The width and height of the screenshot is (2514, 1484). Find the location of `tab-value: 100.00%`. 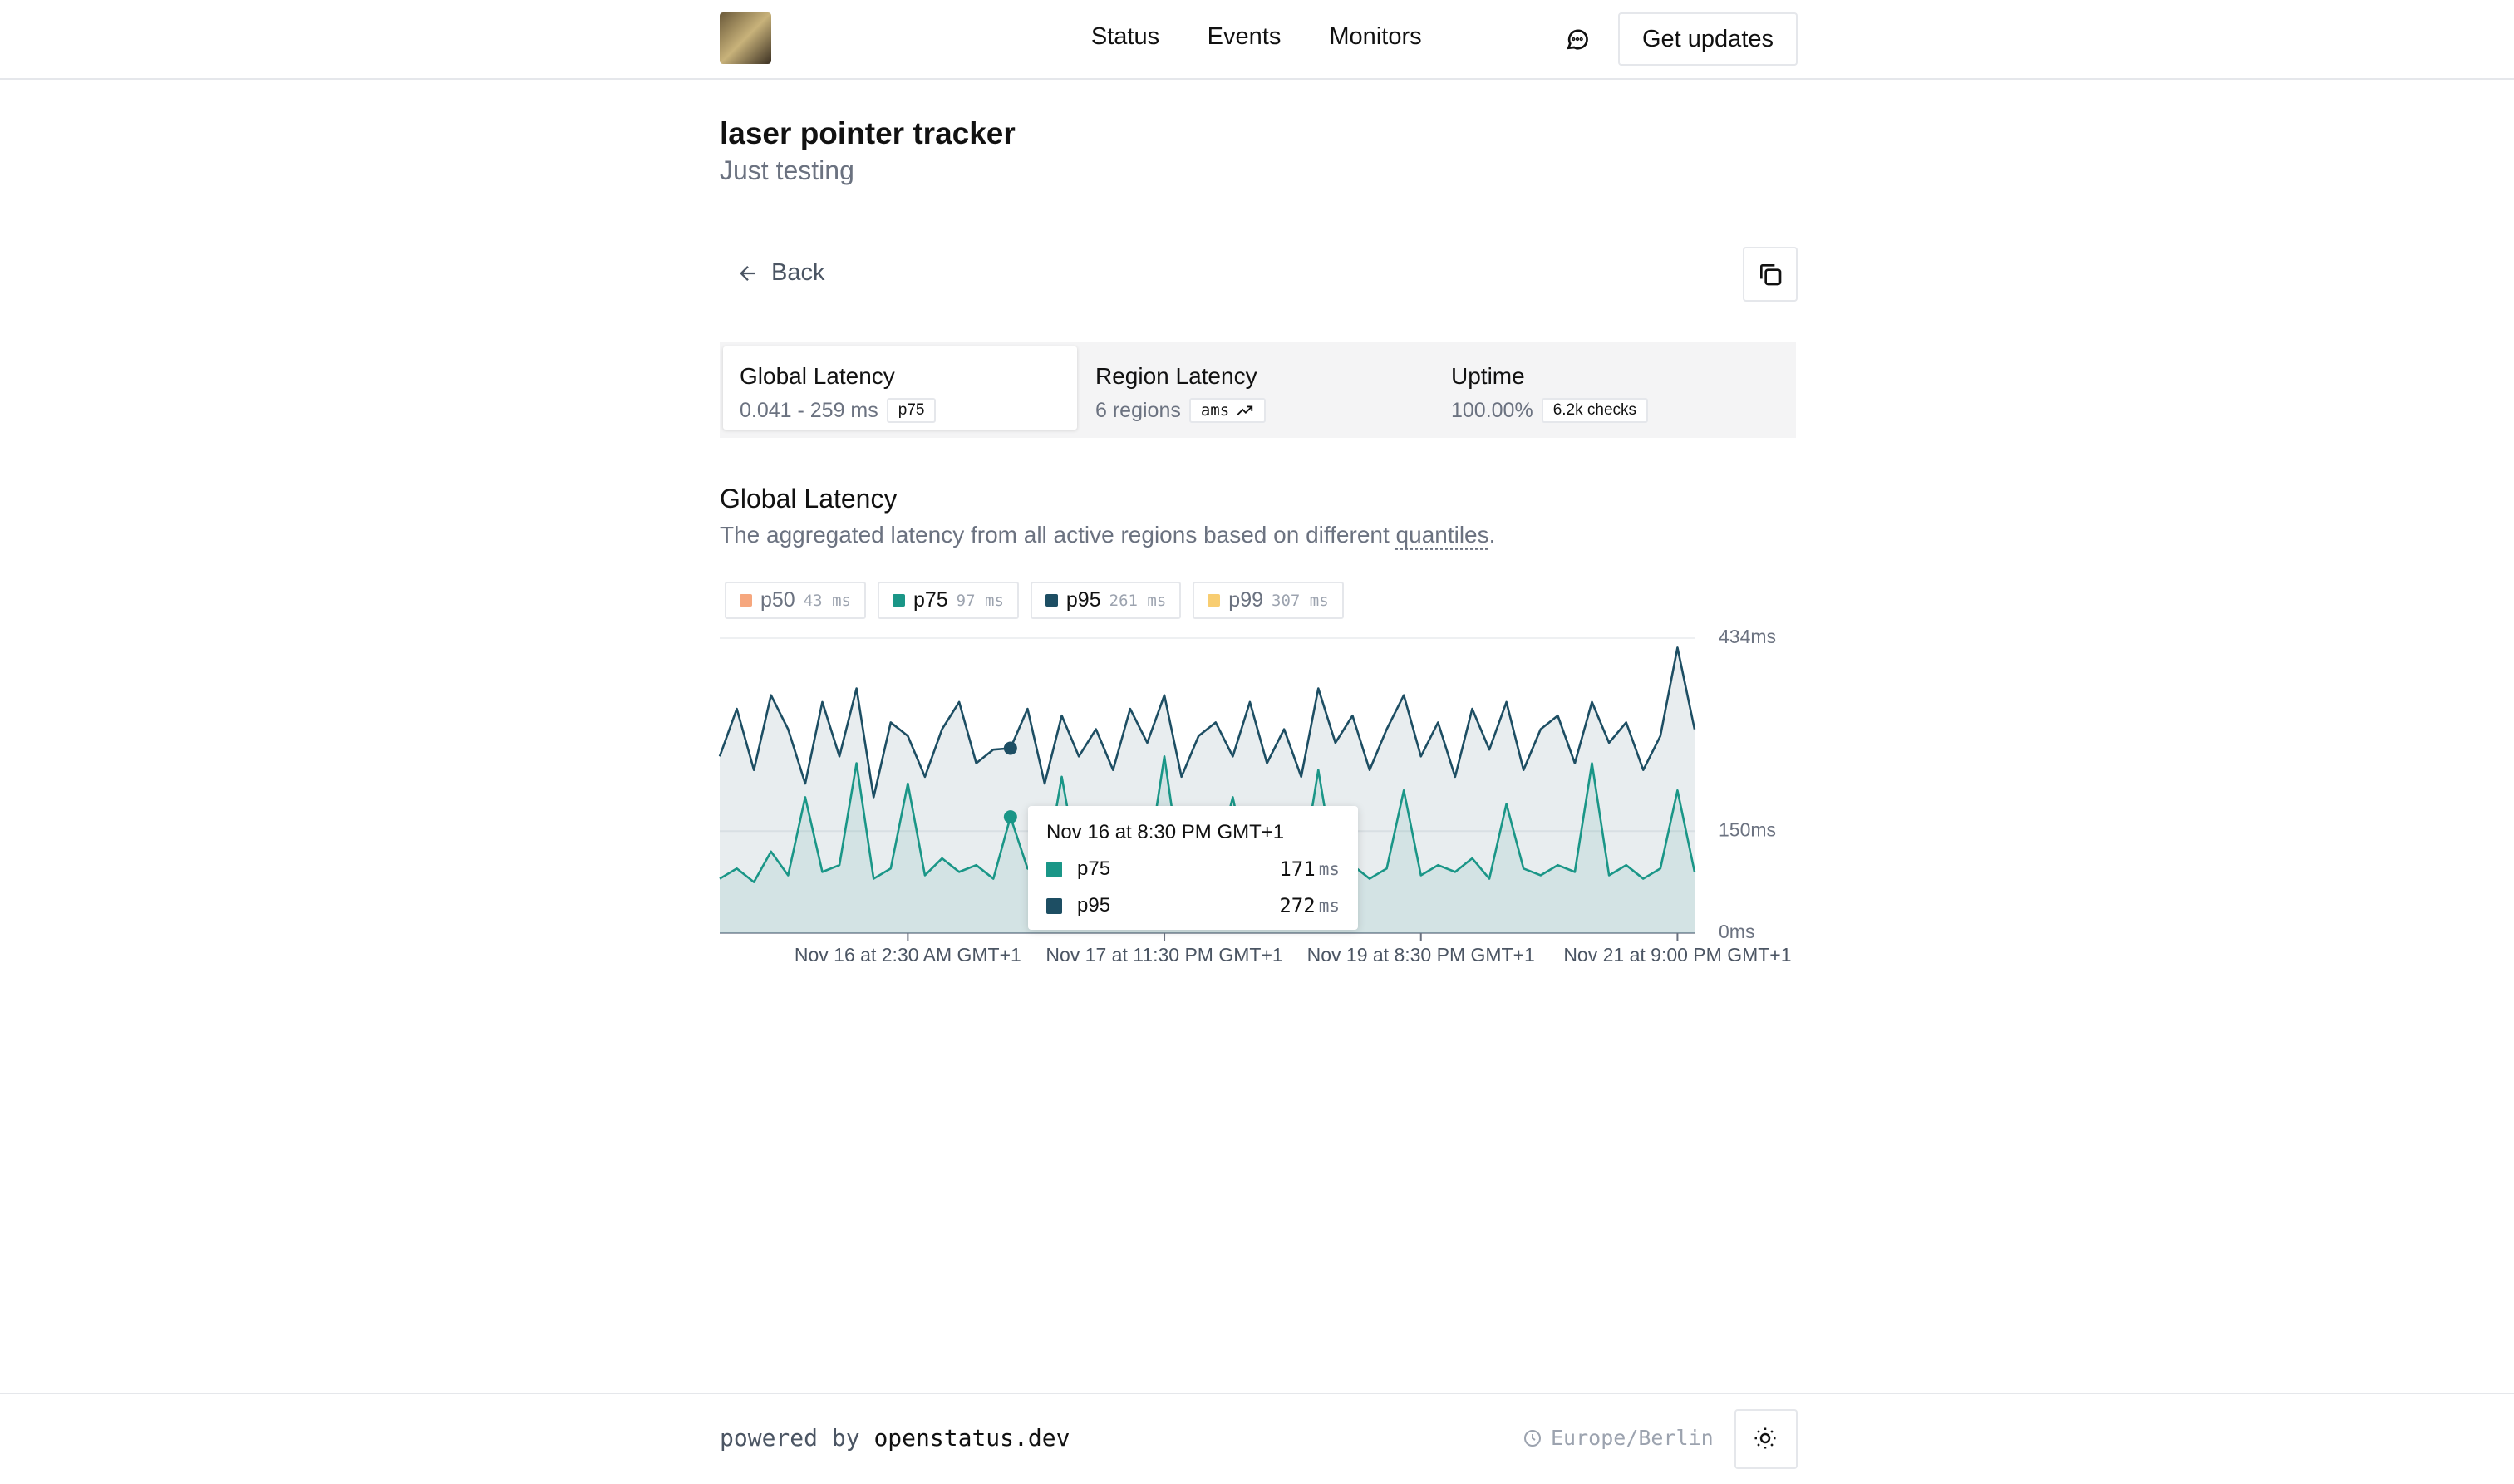

tab-value: 100.00% is located at coordinates (1492, 410).